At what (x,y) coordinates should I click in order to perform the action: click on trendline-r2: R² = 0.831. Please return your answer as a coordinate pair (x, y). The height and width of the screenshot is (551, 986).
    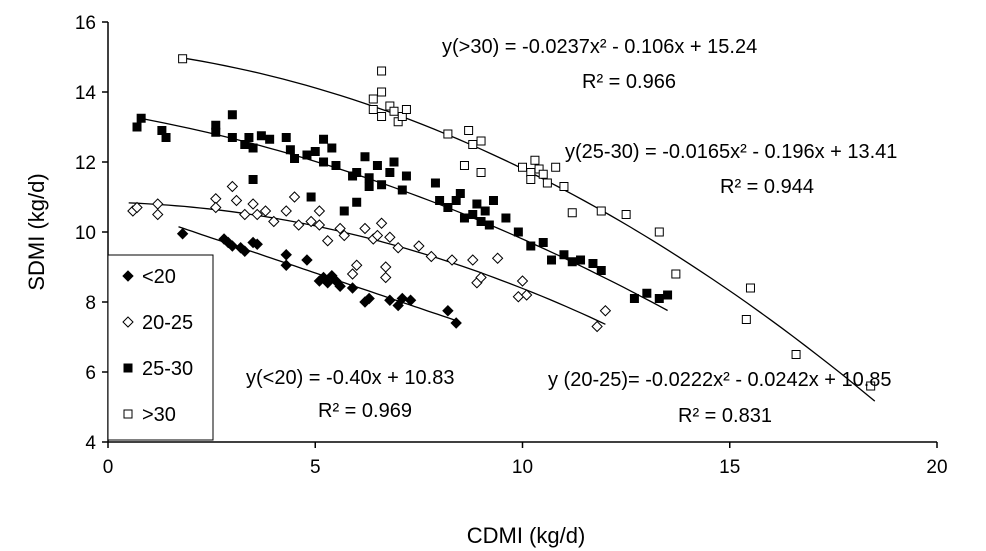
    Looking at the image, I should click on (725, 416).